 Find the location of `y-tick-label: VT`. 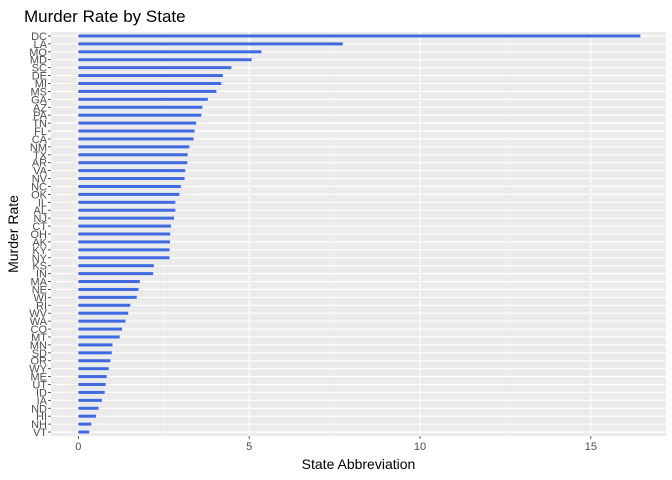

y-tick-label: VT is located at coordinates (40, 433).